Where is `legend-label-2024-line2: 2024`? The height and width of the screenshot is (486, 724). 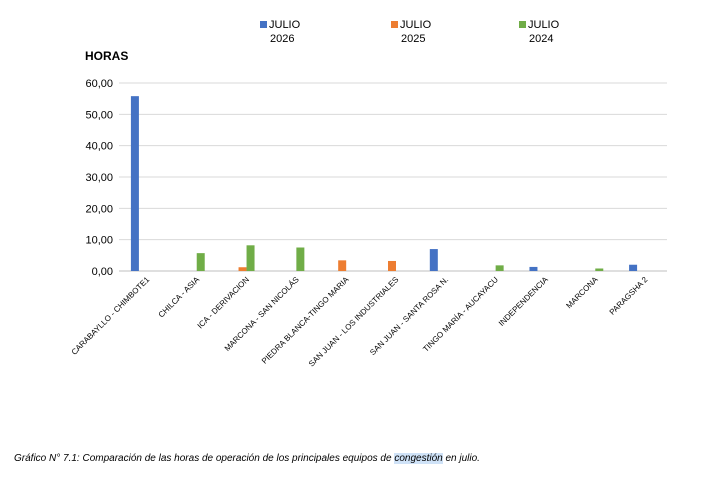 legend-label-2024-line2: 2024 is located at coordinates (541, 39).